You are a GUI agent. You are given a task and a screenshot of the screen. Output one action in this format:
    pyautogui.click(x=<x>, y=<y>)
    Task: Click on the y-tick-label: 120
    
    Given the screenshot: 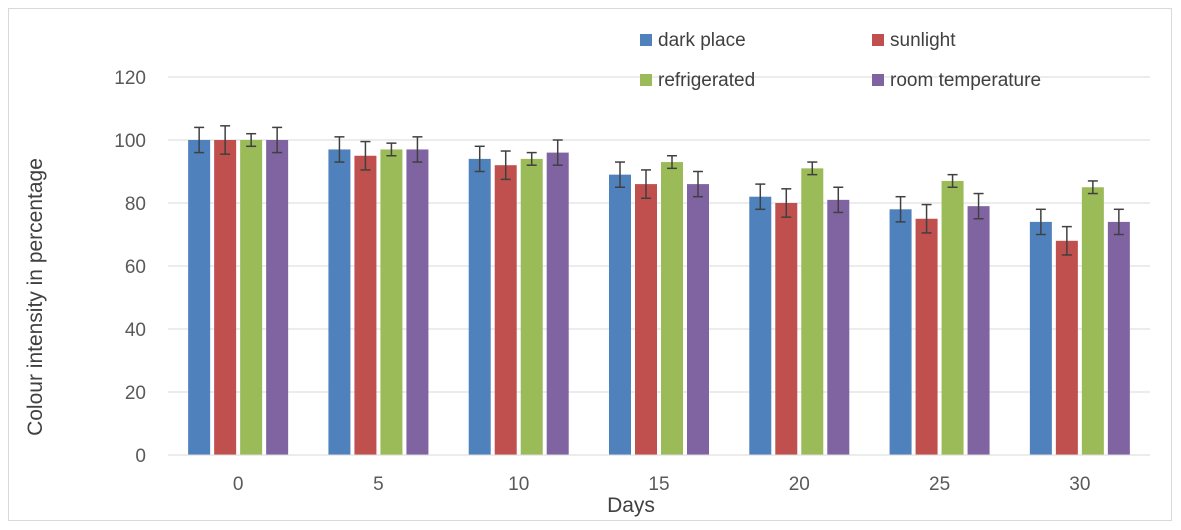 What is the action you would take?
    pyautogui.click(x=130, y=78)
    